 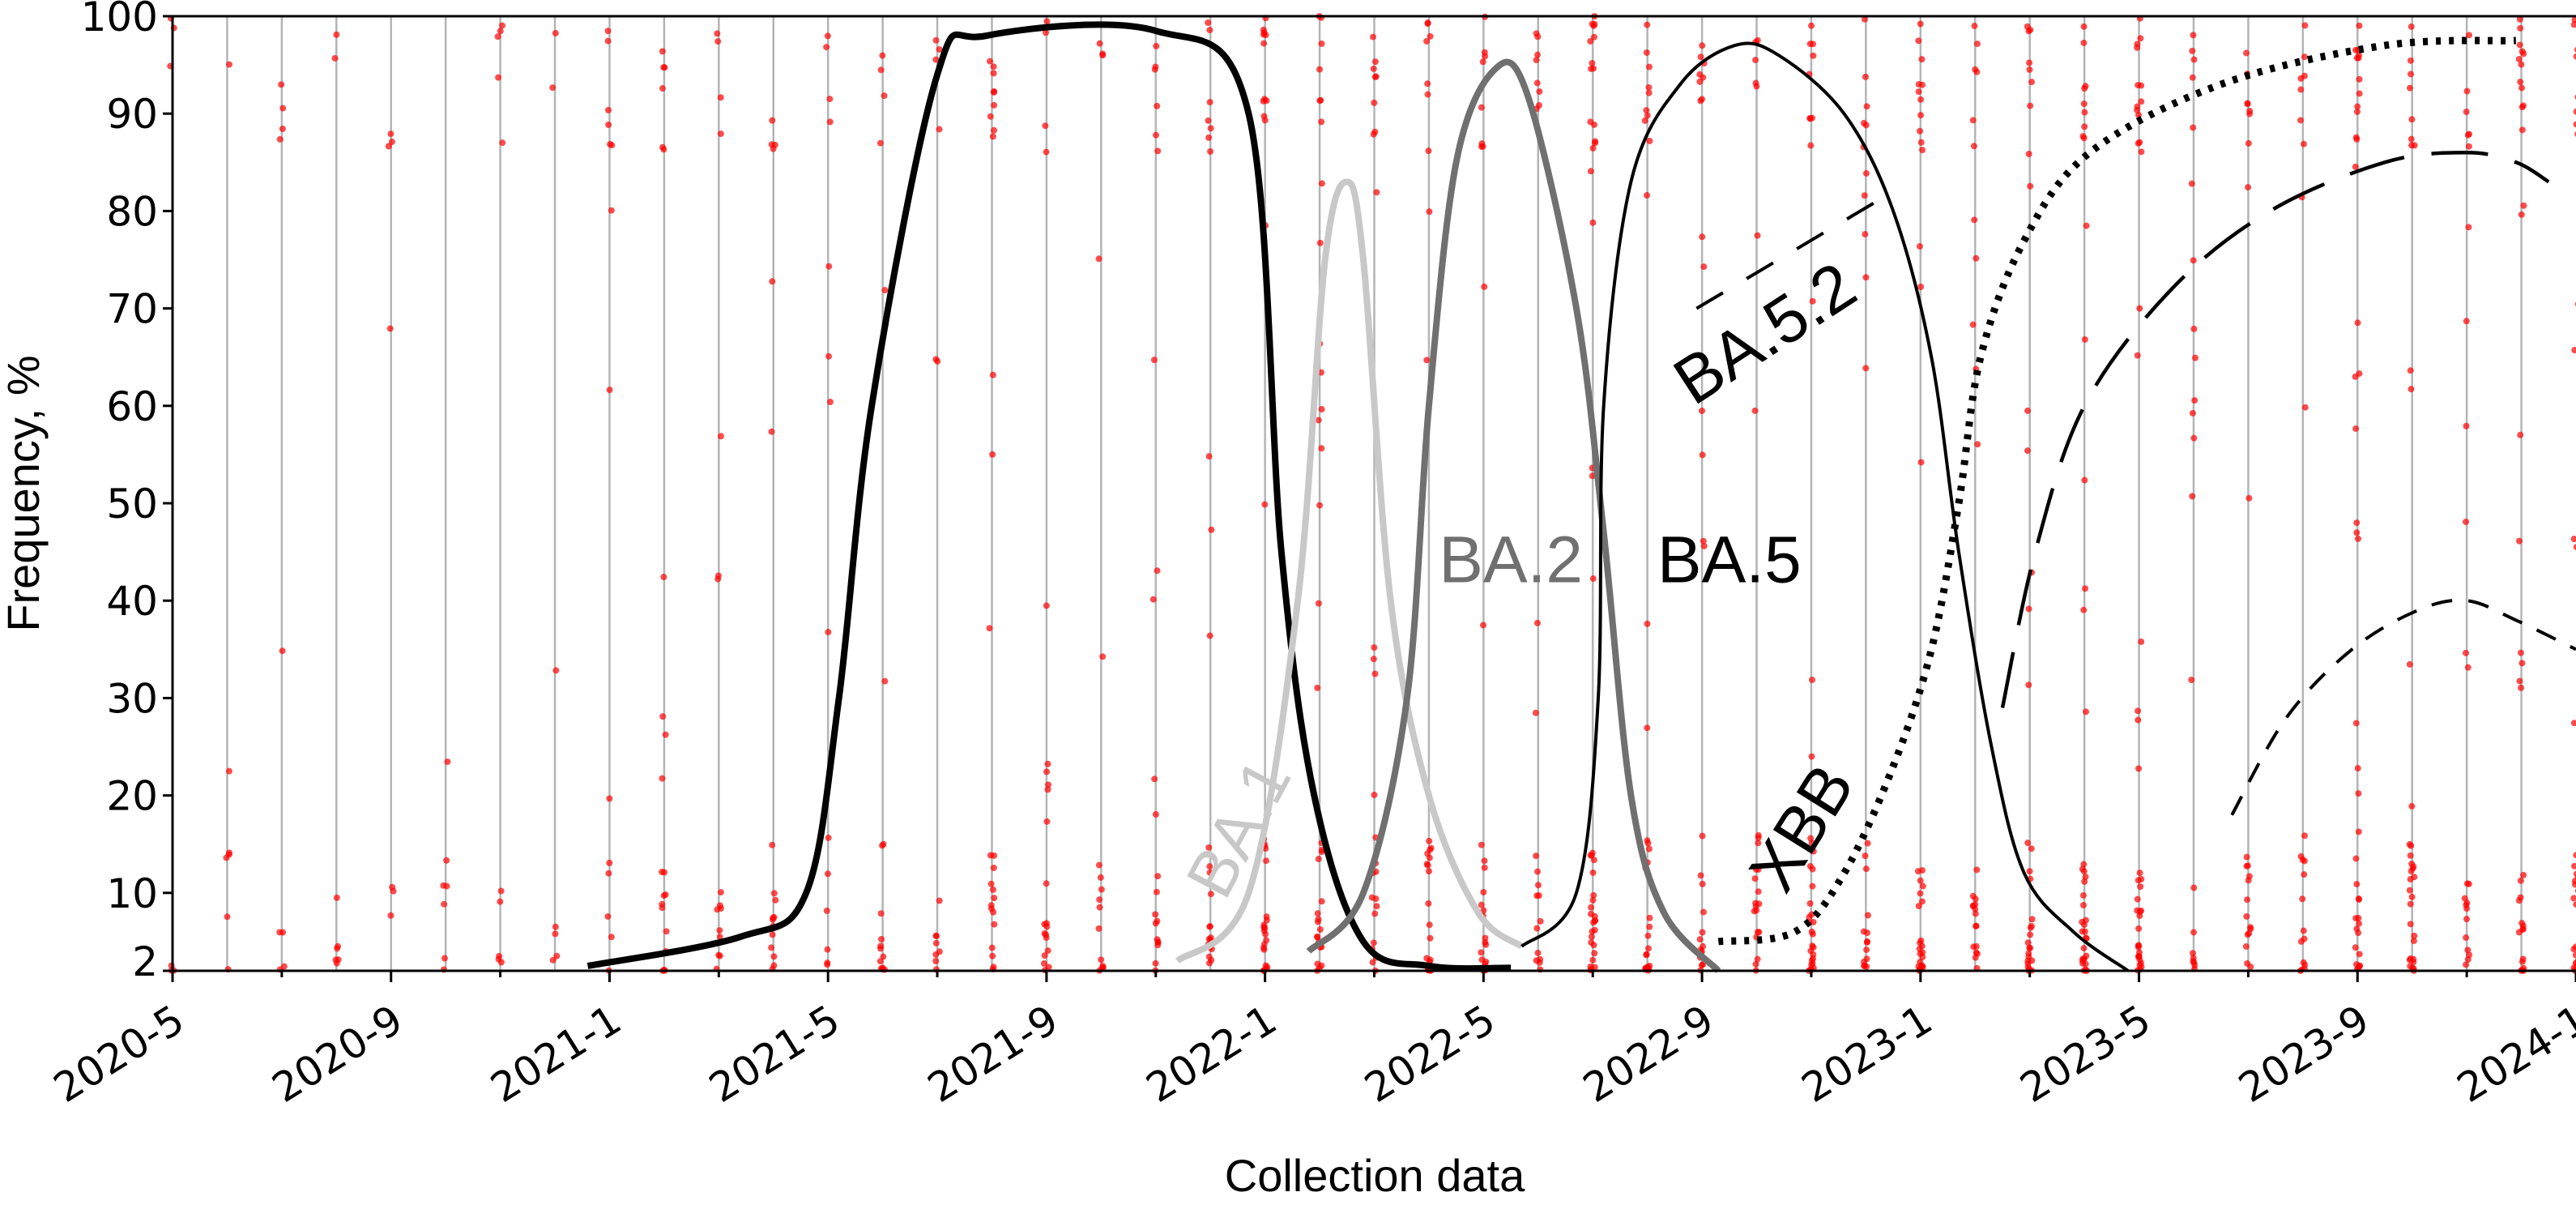 What do you see at coordinates (1430, 1054) in the screenshot?
I see `x-tick-label: 2022-5` at bounding box center [1430, 1054].